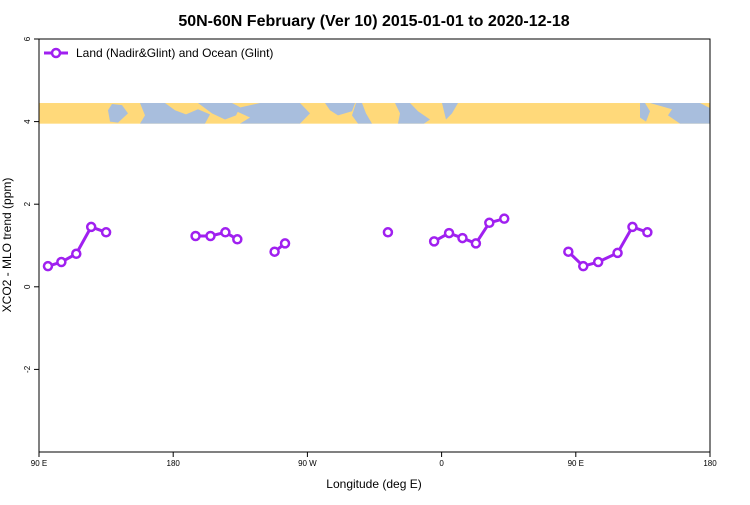  I want to click on x-tick-label: 0, so click(441, 463).